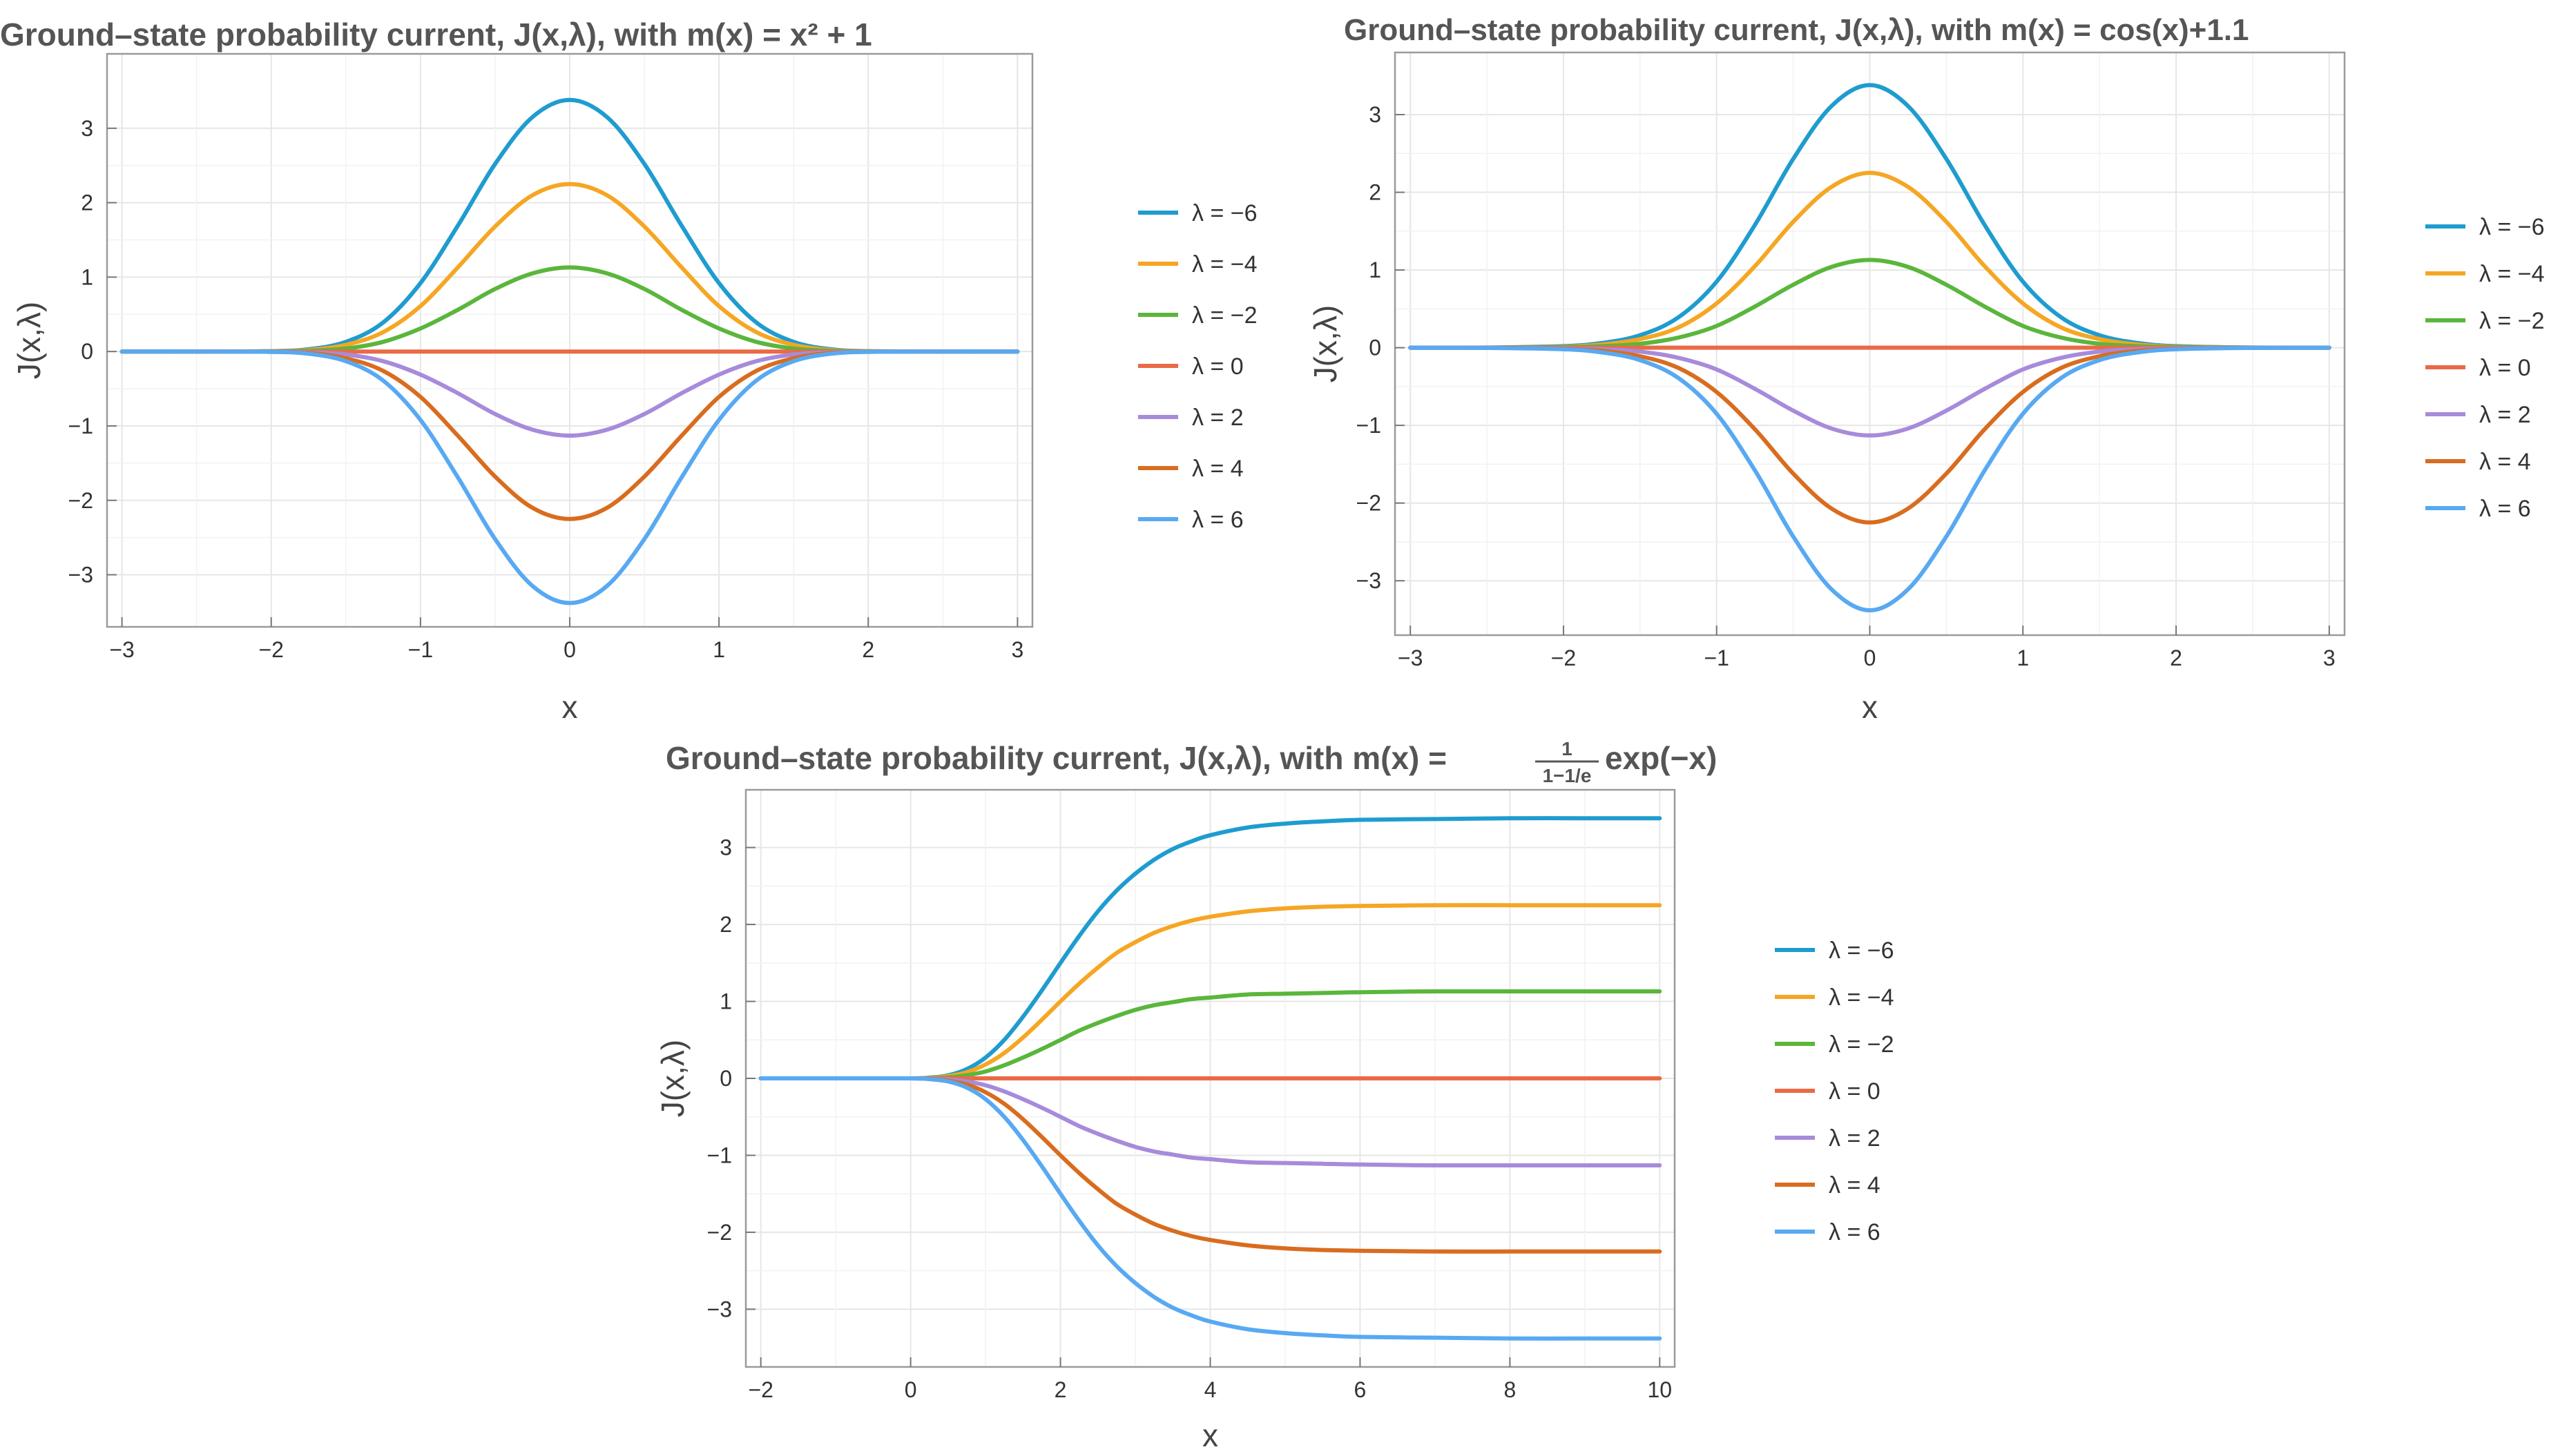 The height and width of the screenshot is (1456, 2569). Describe the element at coordinates (1368, 425) in the screenshot. I see `y-tick-label: −1` at that location.